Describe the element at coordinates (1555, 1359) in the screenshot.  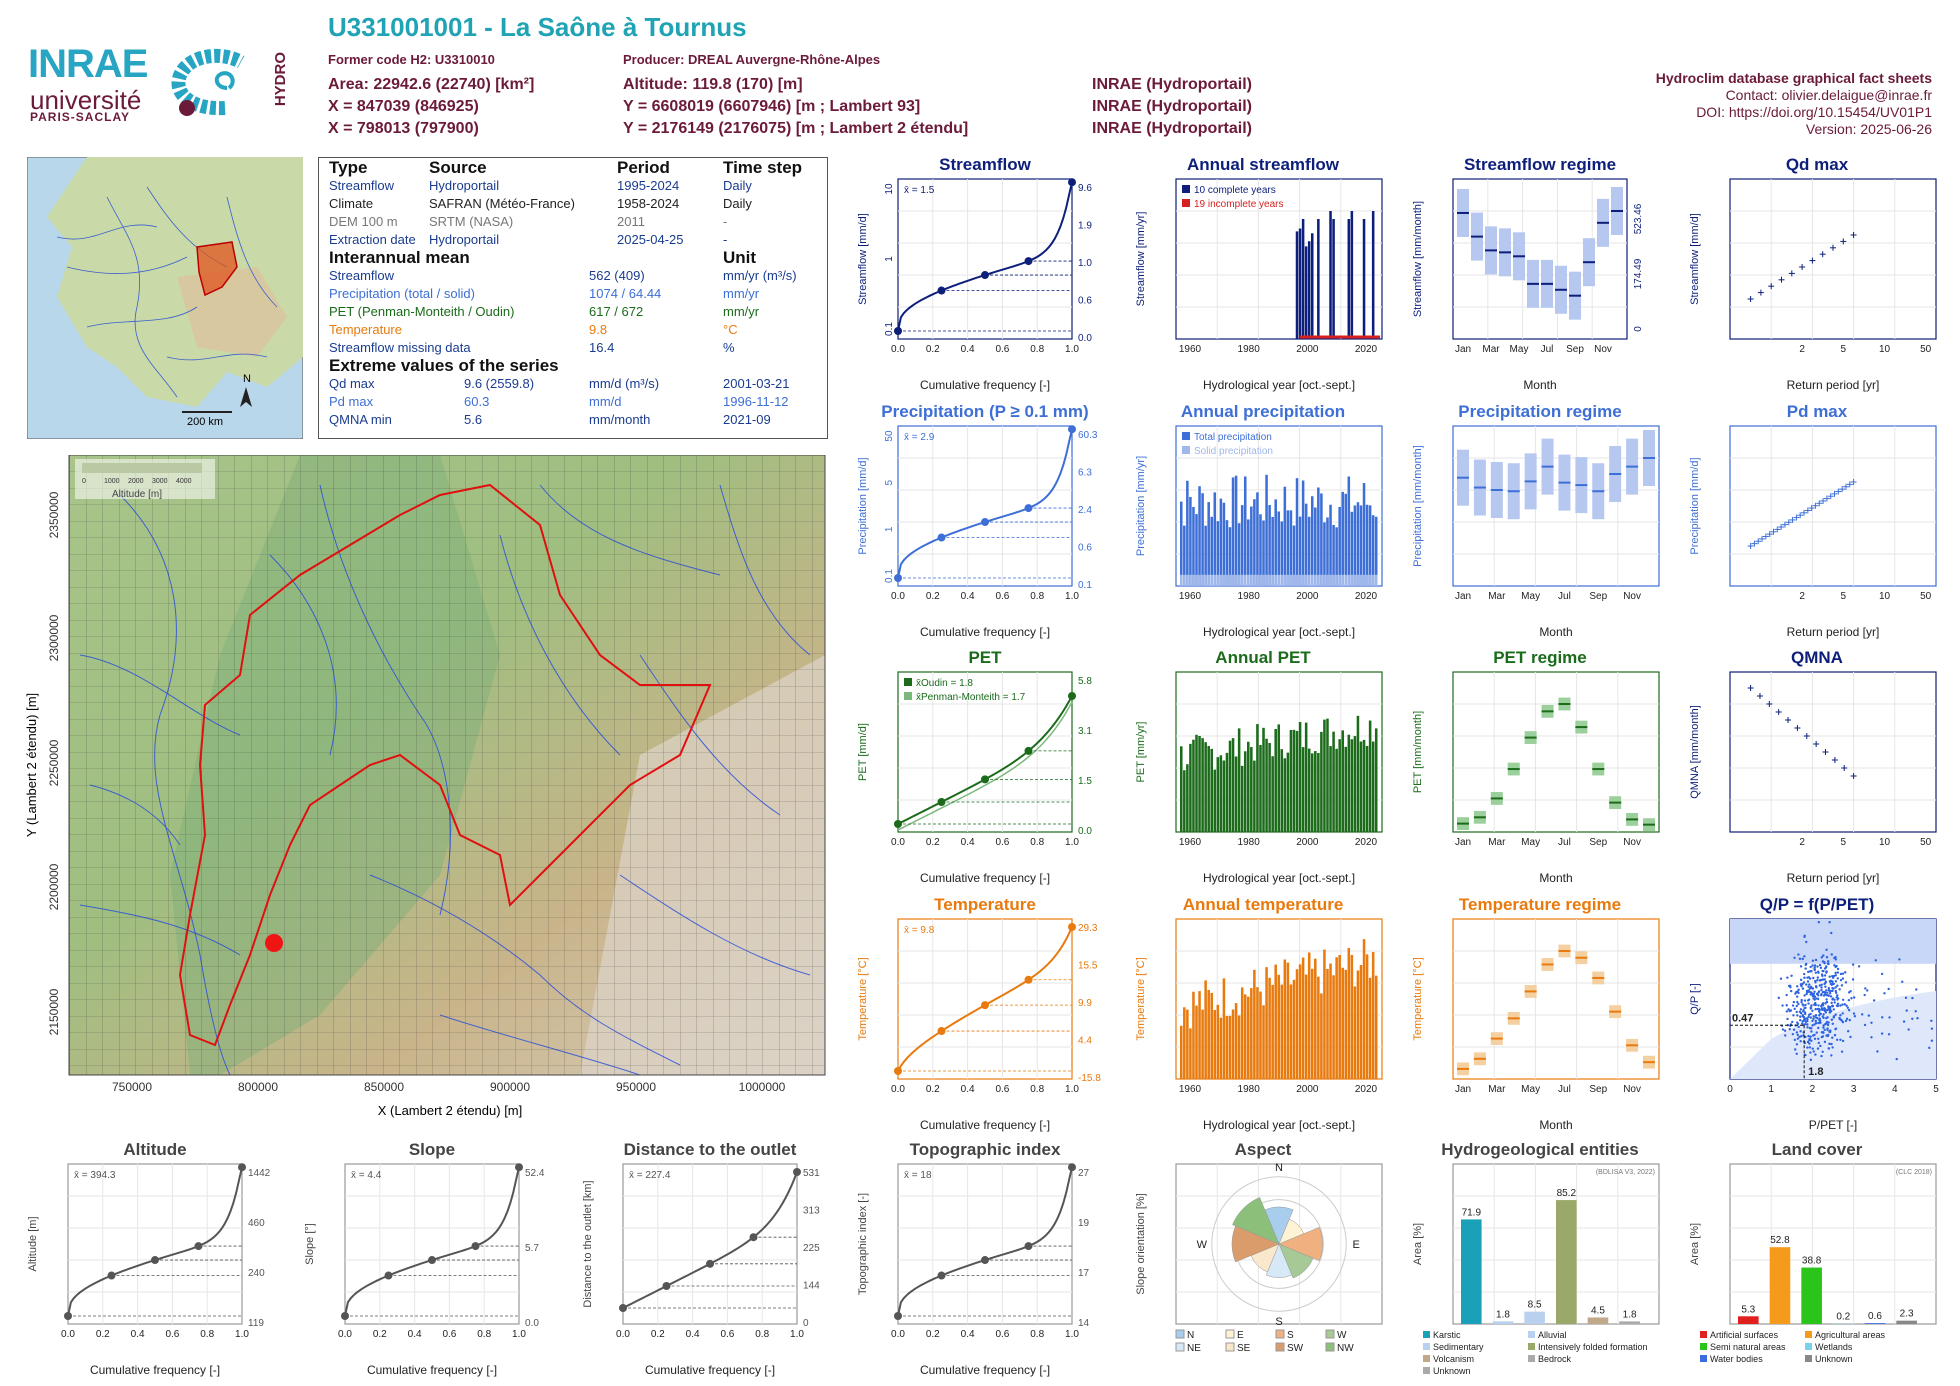
I see `legend-label: Bedrock` at that location.